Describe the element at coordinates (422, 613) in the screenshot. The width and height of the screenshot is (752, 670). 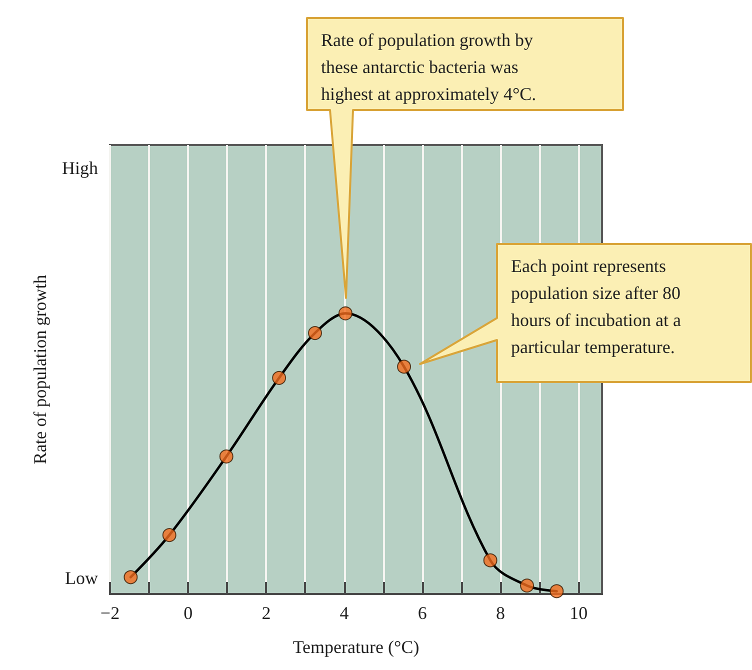
I see `x-tick-label: 6` at that location.